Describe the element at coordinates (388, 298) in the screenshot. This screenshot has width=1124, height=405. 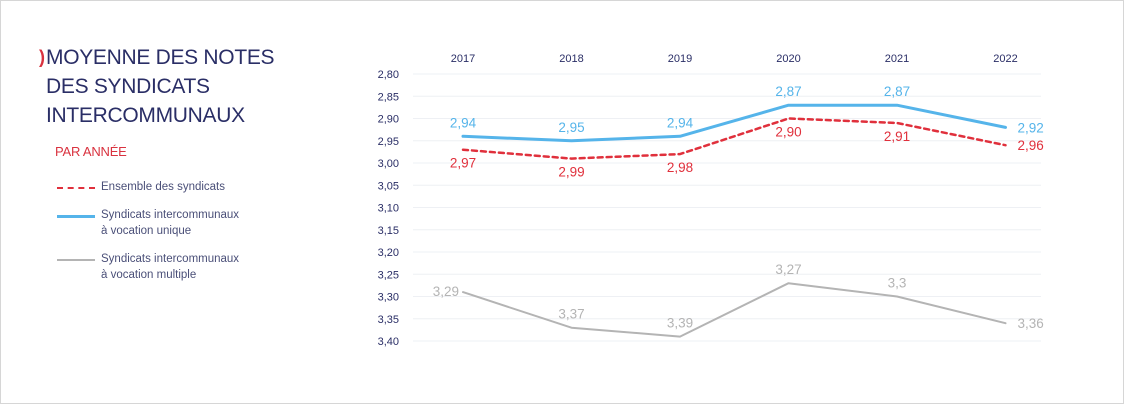
I see `y-tick-label: 3,30` at that location.